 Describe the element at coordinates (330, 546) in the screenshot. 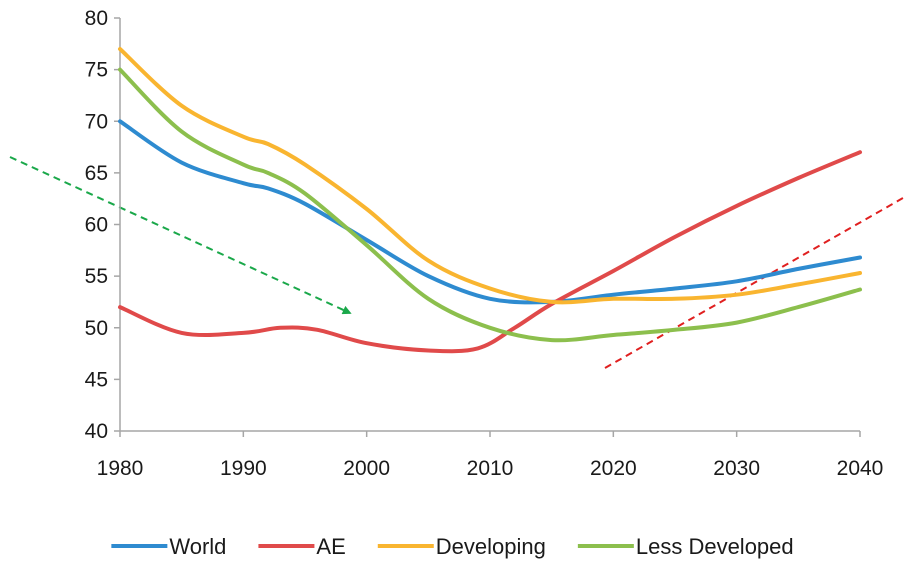

I see `legend-label: AE` at that location.